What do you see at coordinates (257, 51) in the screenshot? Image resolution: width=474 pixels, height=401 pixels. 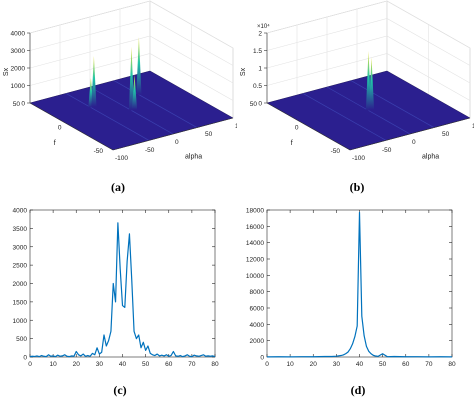 I see `z-tick-label: 1.5` at bounding box center [257, 51].